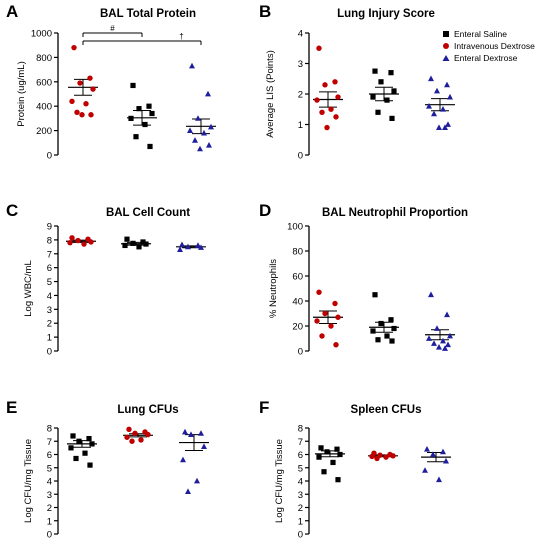  What do you see at coordinates (148, 213) in the screenshot?
I see `chart-title: BAL Cell Count` at bounding box center [148, 213].